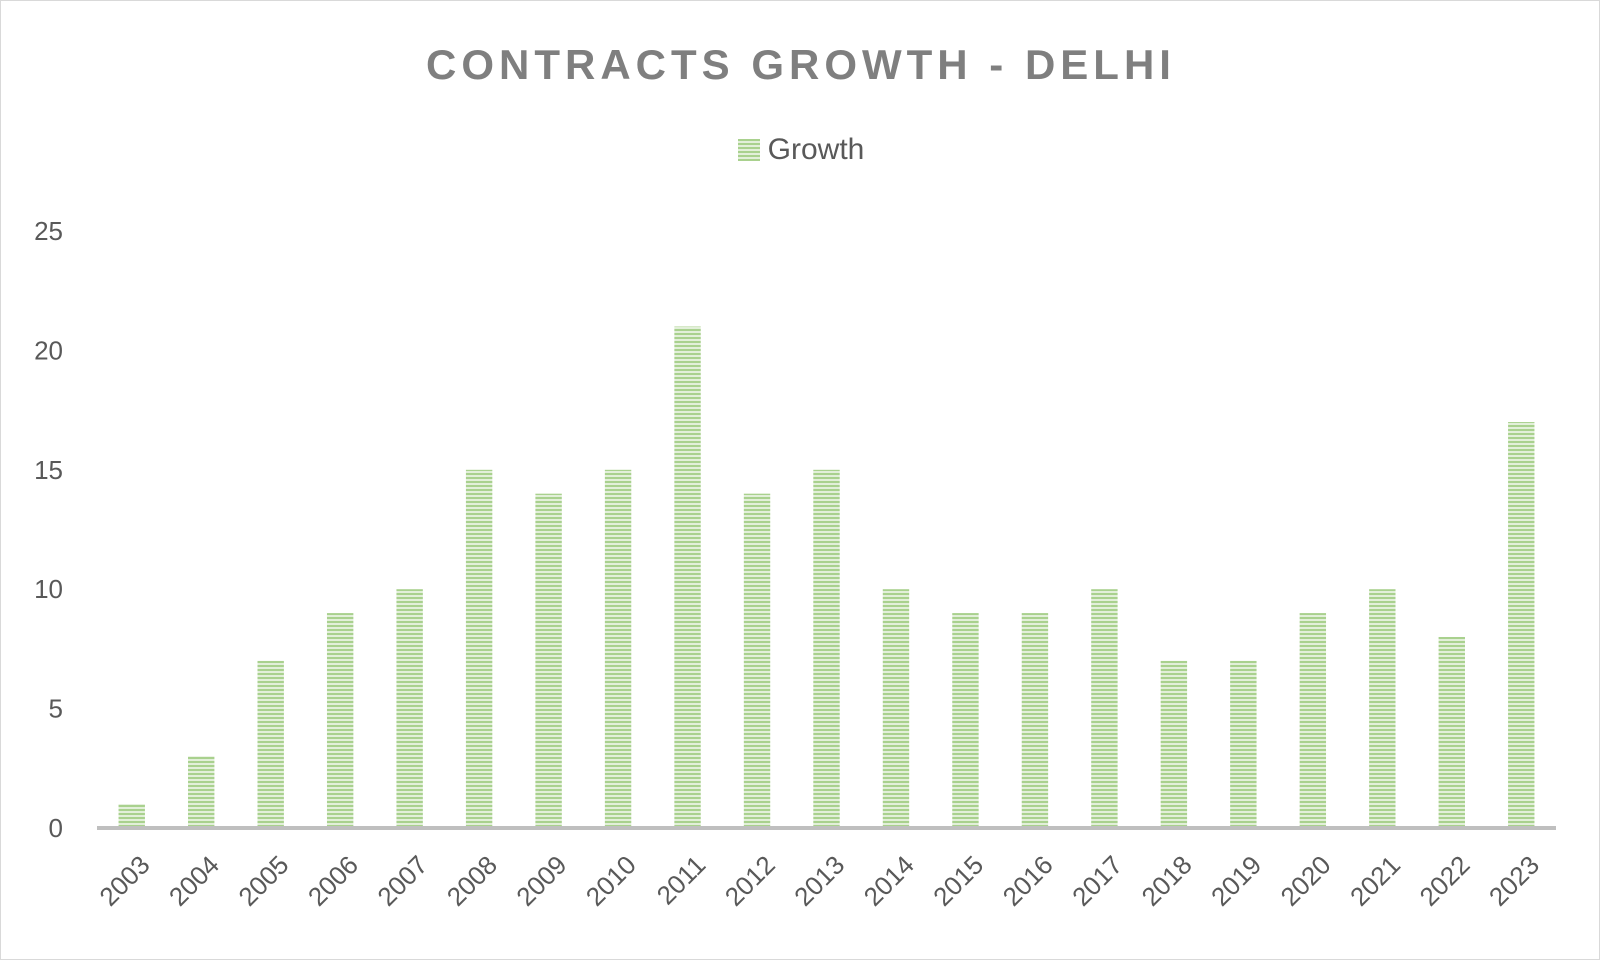 This screenshot has height=961, width=1600. I want to click on legend-swatch, so click(748, 150).